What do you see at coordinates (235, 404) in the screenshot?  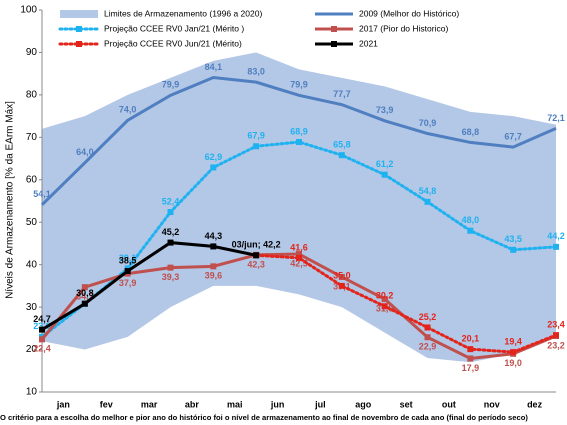 I see `x-tick-label: mai` at bounding box center [235, 404].